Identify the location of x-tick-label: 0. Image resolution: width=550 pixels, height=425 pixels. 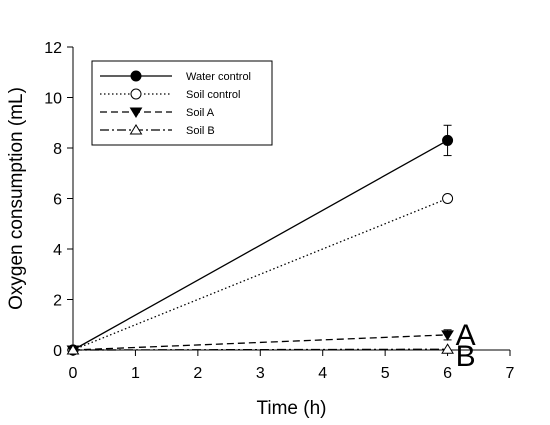
(73, 373).